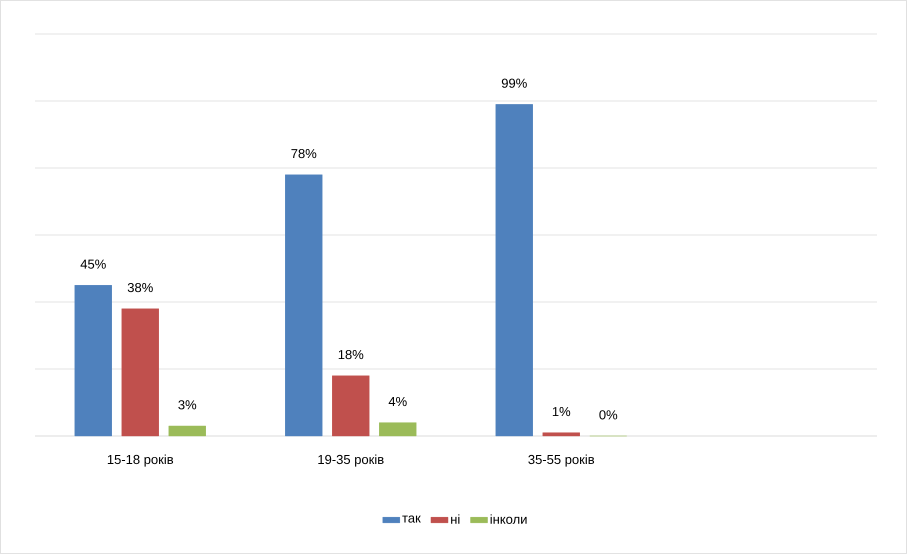 The height and width of the screenshot is (554, 907). Describe the element at coordinates (514, 83) in the screenshot. I see `data-label: 99%` at that location.